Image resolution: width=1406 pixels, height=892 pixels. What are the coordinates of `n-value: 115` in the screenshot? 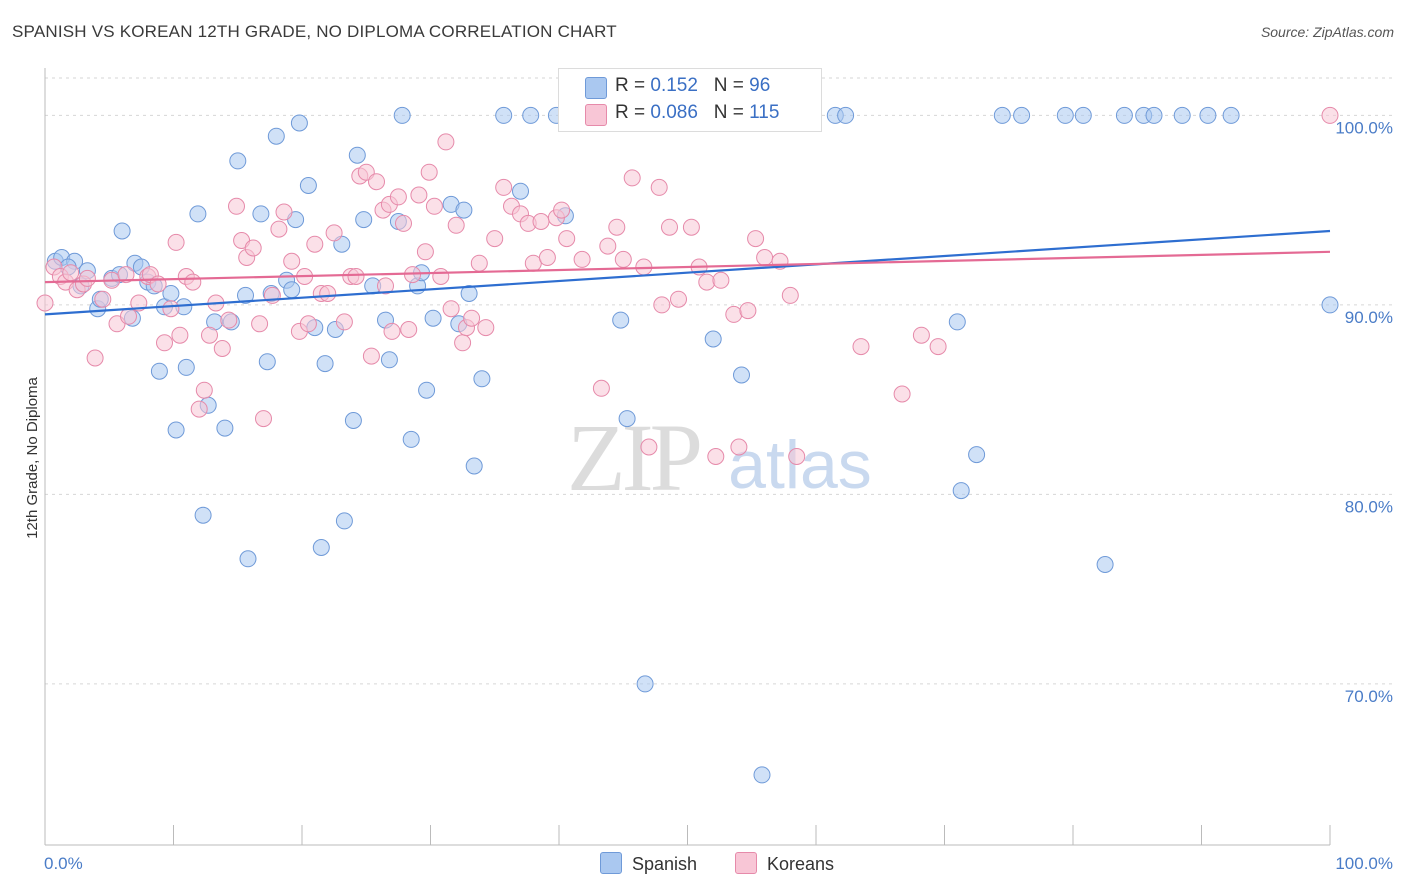 It's located at (764, 112).